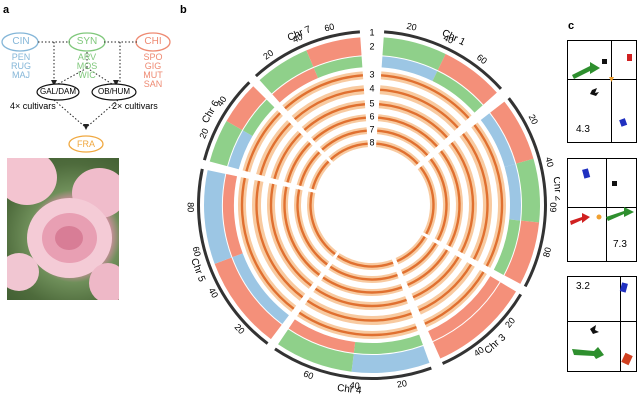  I want to click on syn-members: ARV MOS WIC, so click(87, 66).